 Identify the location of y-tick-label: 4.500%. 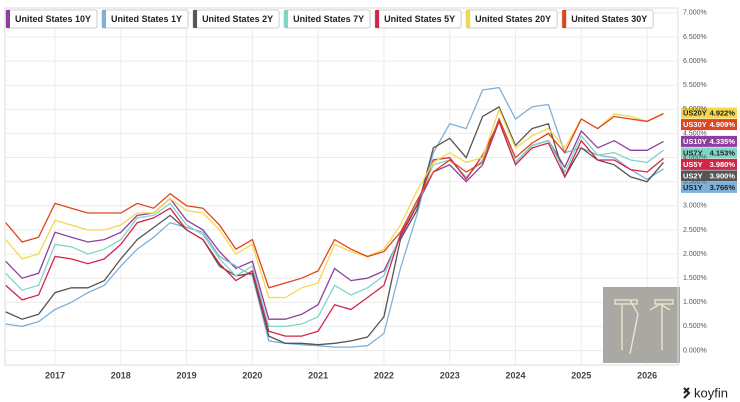
(695, 133).